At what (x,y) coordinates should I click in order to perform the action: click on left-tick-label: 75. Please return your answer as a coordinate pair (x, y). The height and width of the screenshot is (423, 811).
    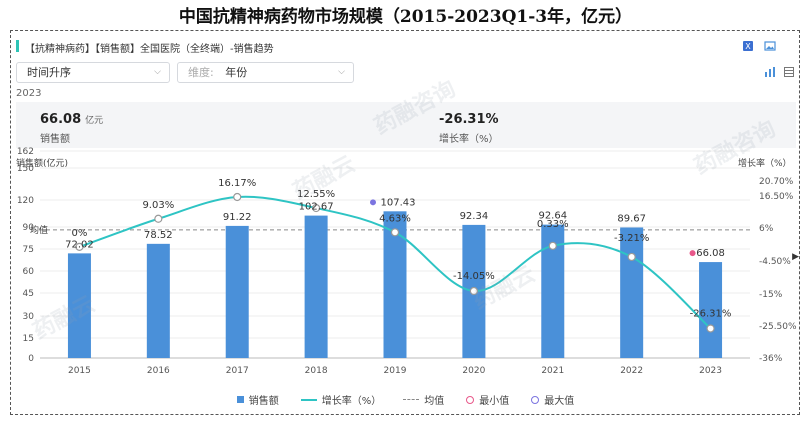
    Looking at the image, I should click on (28, 250).